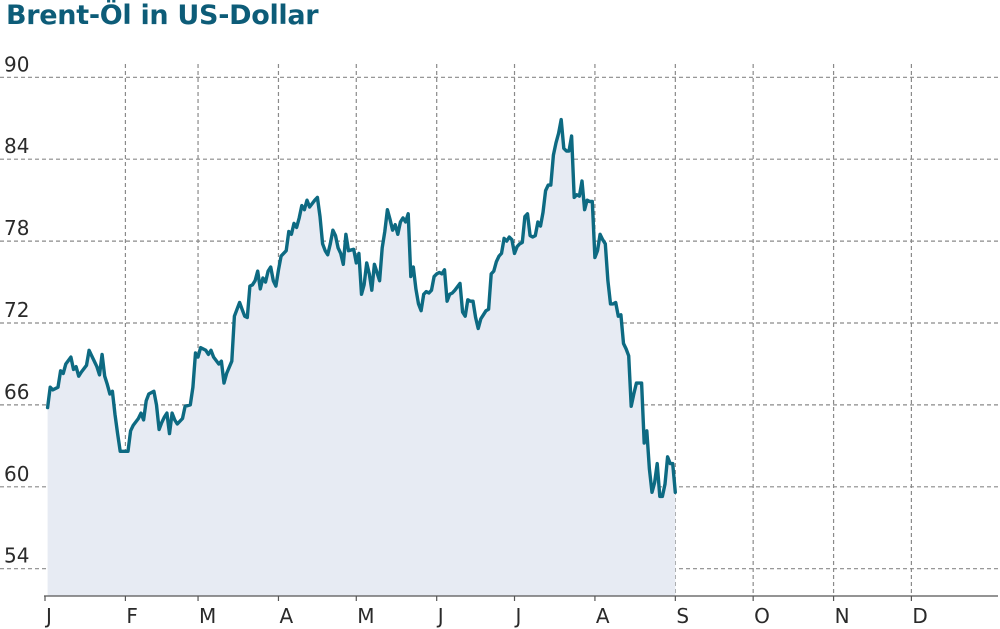 This screenshot has height=629, width=1000. I want to click on x-tick-label-5: J, so click(440, 616).